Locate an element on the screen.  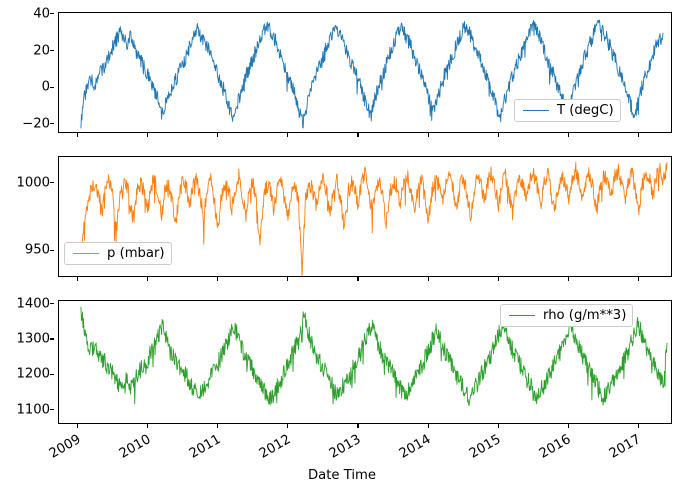
x-tick-label: 2016 is located at coordinates (555, 447).